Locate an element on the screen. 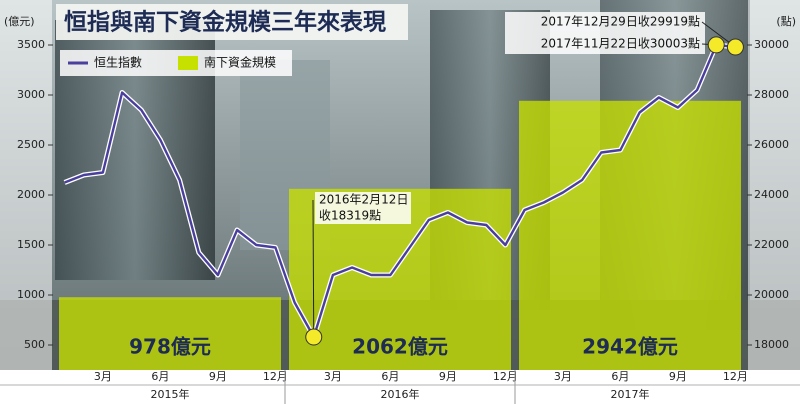 The width and height of the screenshot is (800, 404). bar-value-label: 2942億元 is located at coordinates (630, 347).